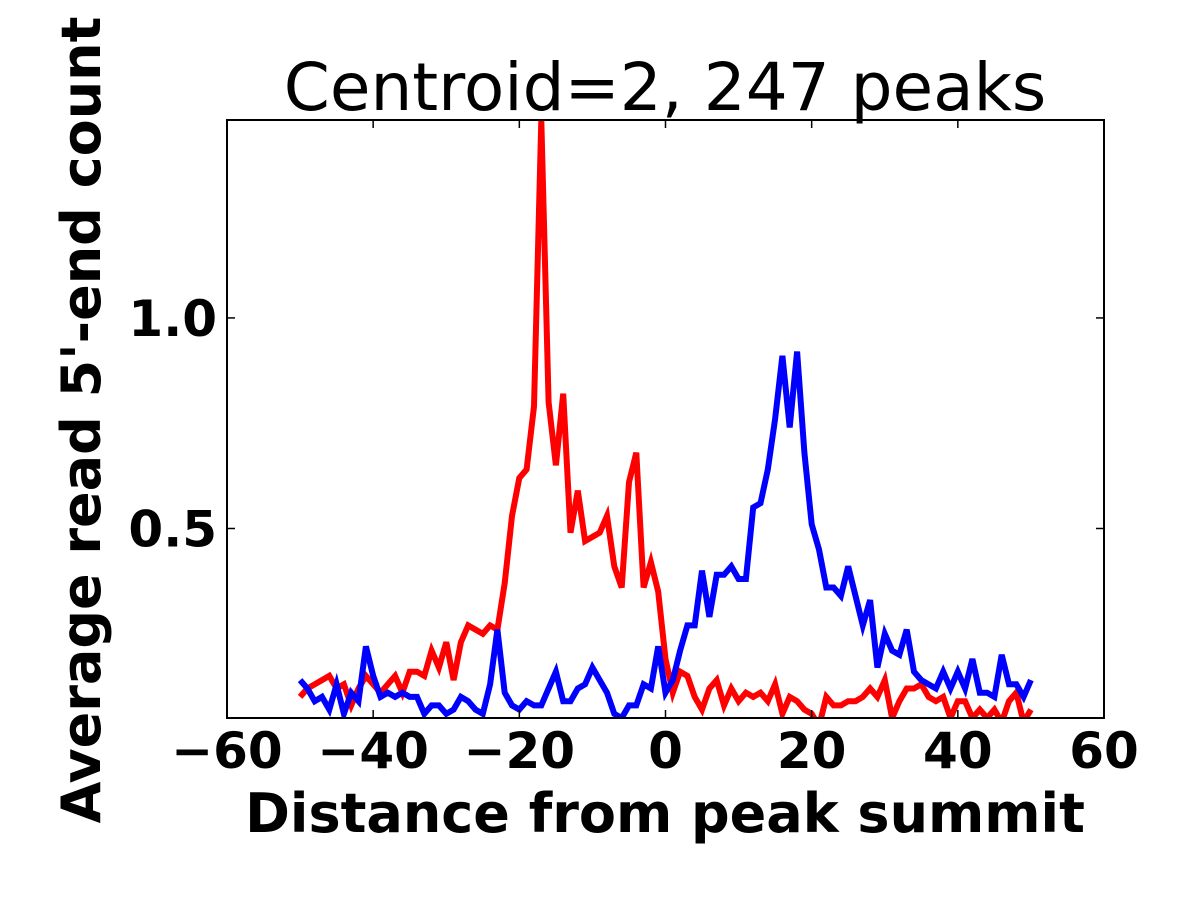 The width and height of the screenshot is (1200, 900). I want to click on x-tick-label: −40, so click(372, 751).